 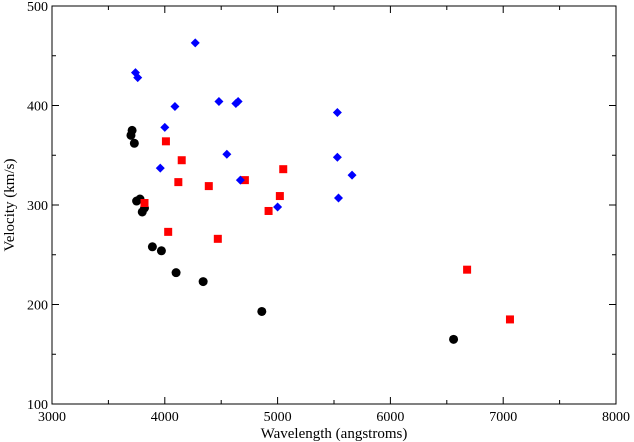 I want to click on x-tick-label: 3000, so click(x=52, y=417).